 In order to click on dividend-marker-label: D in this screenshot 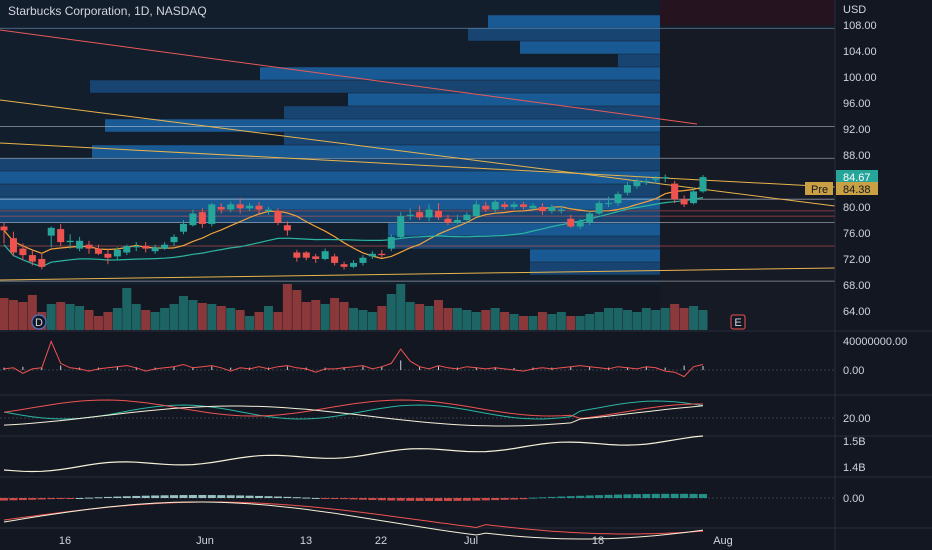, I will do `click(39, 323)`.